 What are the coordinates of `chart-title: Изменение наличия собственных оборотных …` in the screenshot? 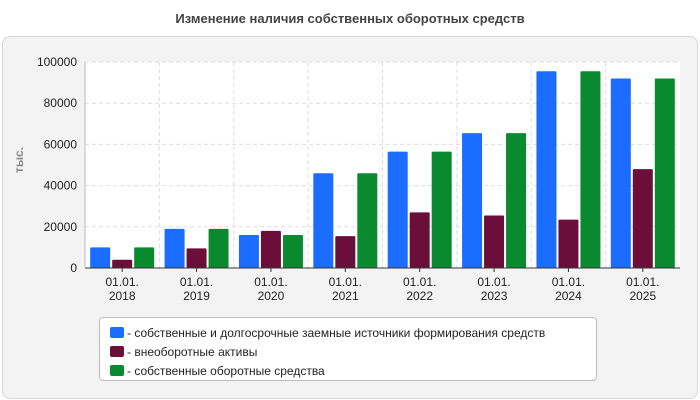 It's located at (350, 18).